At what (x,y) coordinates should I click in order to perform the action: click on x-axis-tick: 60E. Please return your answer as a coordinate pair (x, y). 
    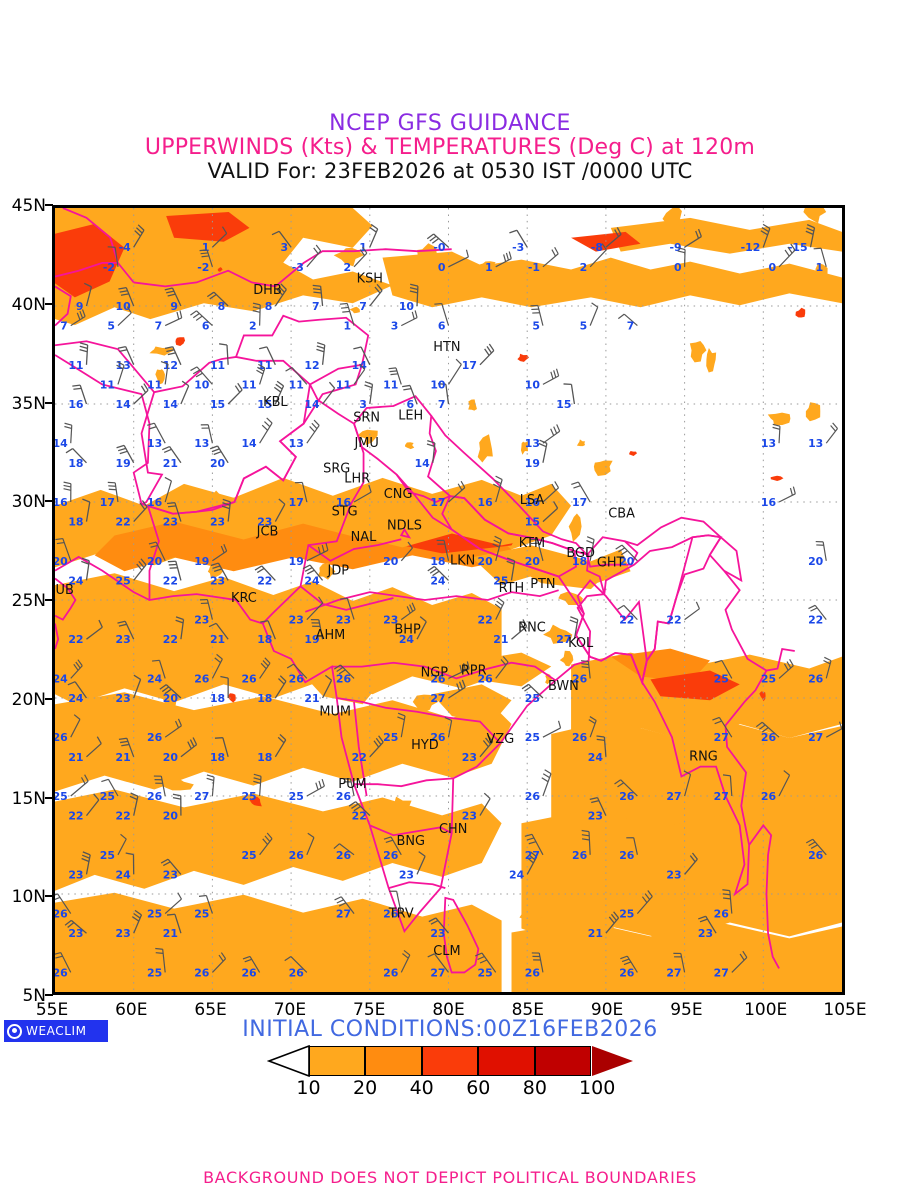
    Looking at the image, I should click on (131, 1010).